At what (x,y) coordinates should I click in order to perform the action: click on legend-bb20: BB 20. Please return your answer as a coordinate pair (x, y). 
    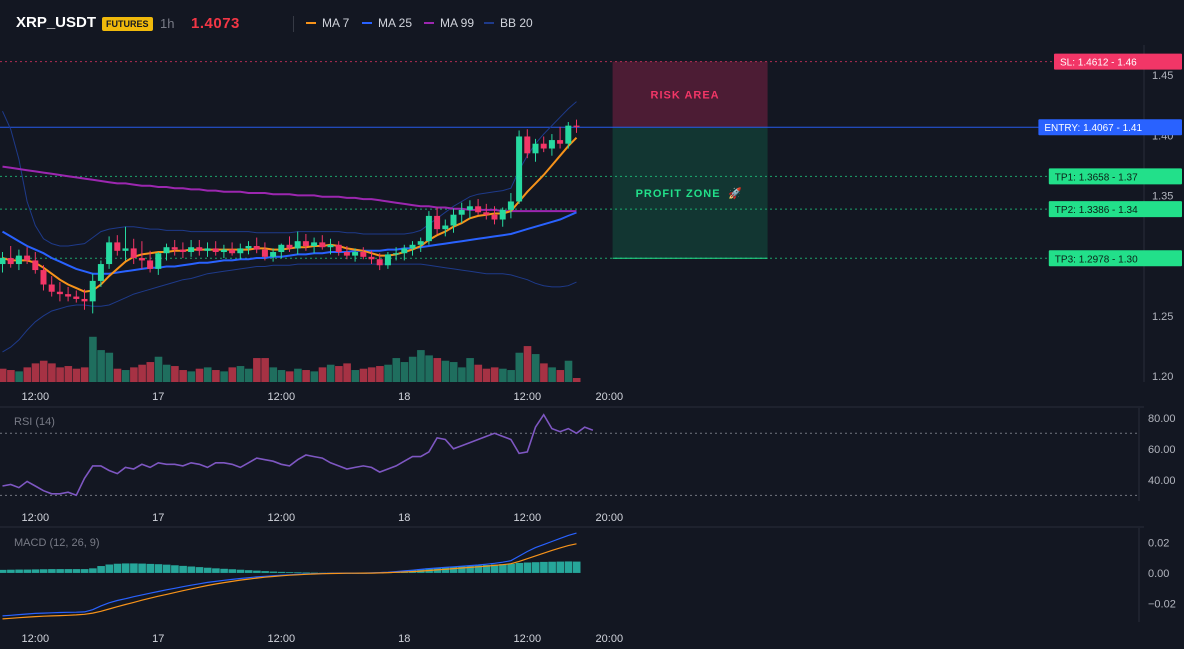
    Looking at the image, I should click on (508, 23).